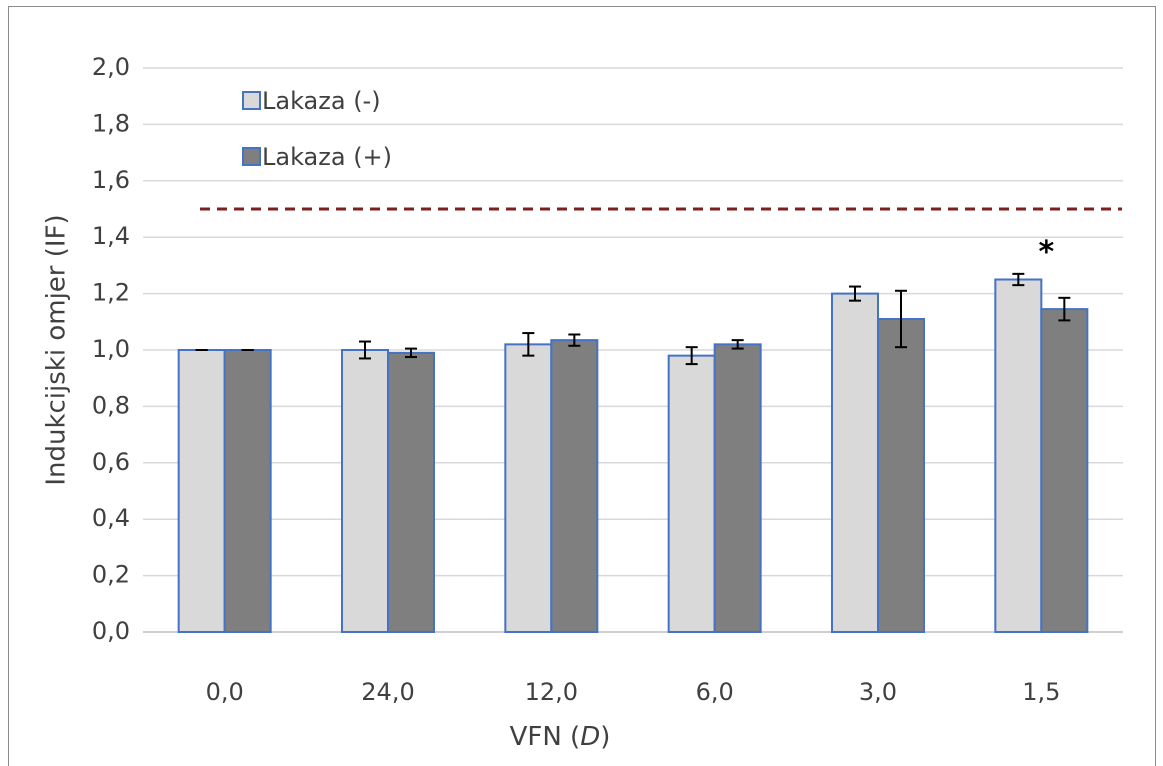 The image size is (1163, 766). I want to click on y-tick-label: 0,2, so click(111, 575).